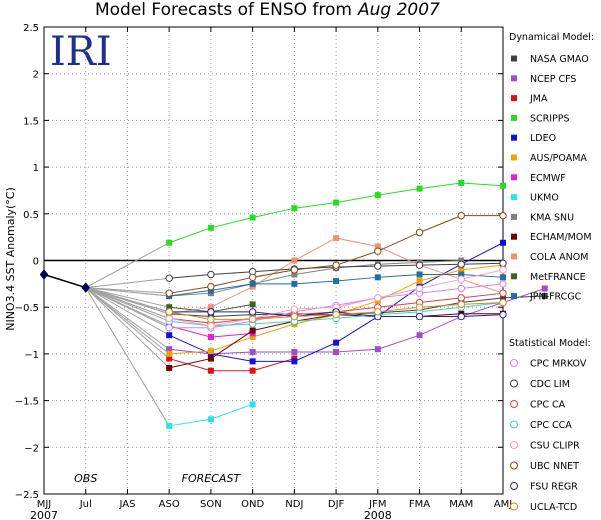 This screenshot has width=601, height=520. Describe the element at coordinates (36, 262) in the screenshot. I see `y-tick-label: 0` at that location.